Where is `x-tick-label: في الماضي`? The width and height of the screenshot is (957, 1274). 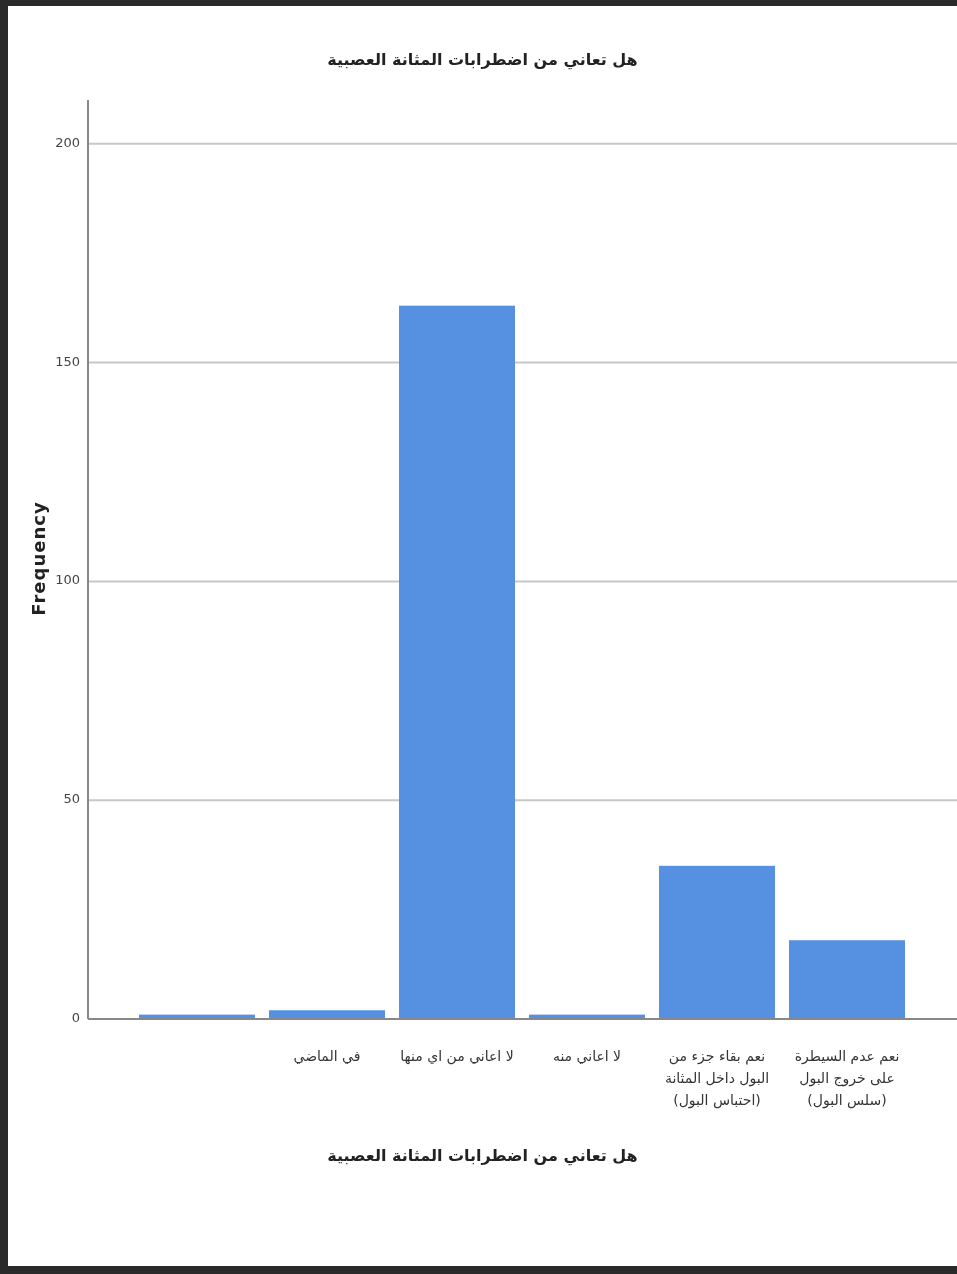
x-tick-label: في الماضي is located at coordinates (327, 1056).